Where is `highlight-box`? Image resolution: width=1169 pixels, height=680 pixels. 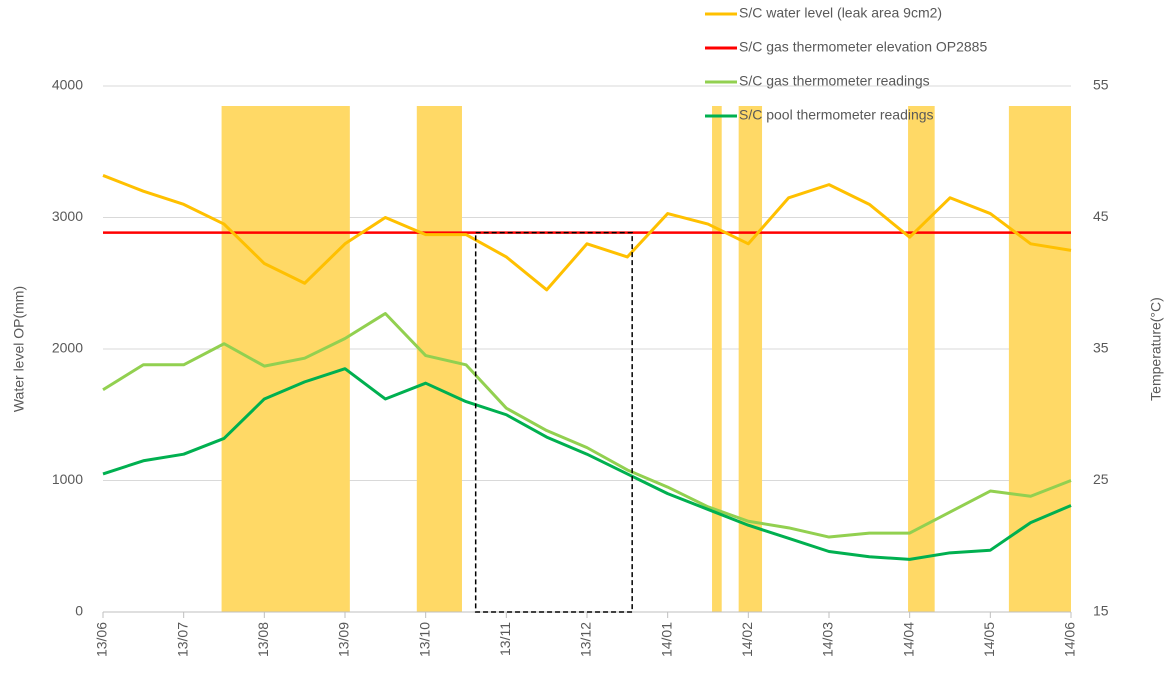
highlight-box is located at coordinates (553, 422).